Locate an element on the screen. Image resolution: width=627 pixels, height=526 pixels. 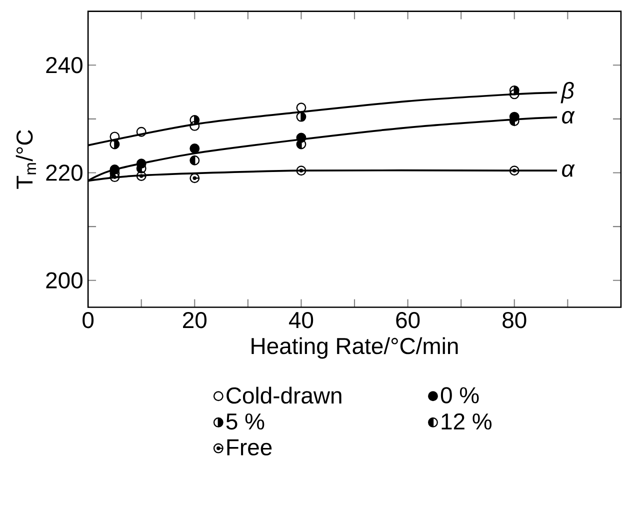
legend-label: Free is located at coordinates (249, 447).